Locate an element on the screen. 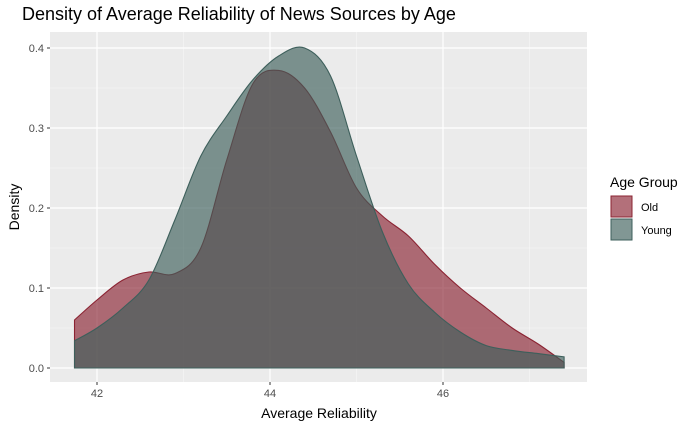  y-tick-label: 0.4 is located at coordinates (36, 49).